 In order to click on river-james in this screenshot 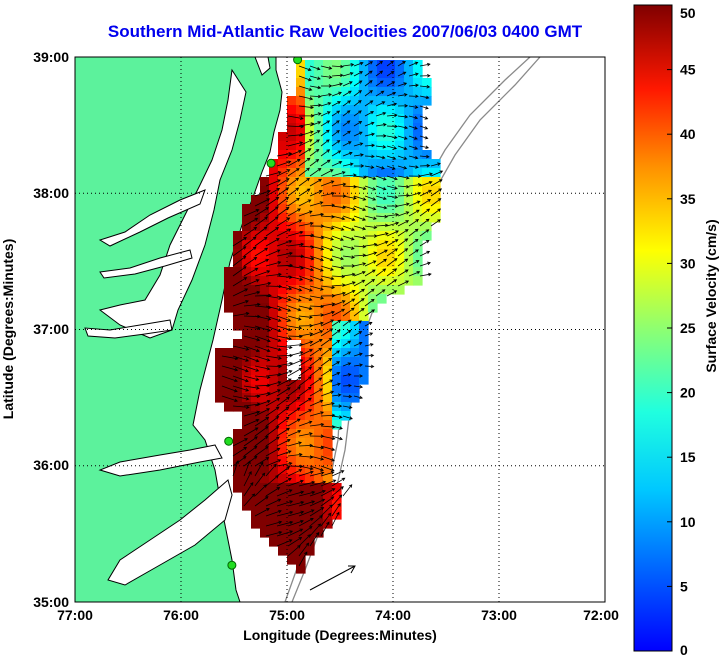, I will do `click(128, 329)`.